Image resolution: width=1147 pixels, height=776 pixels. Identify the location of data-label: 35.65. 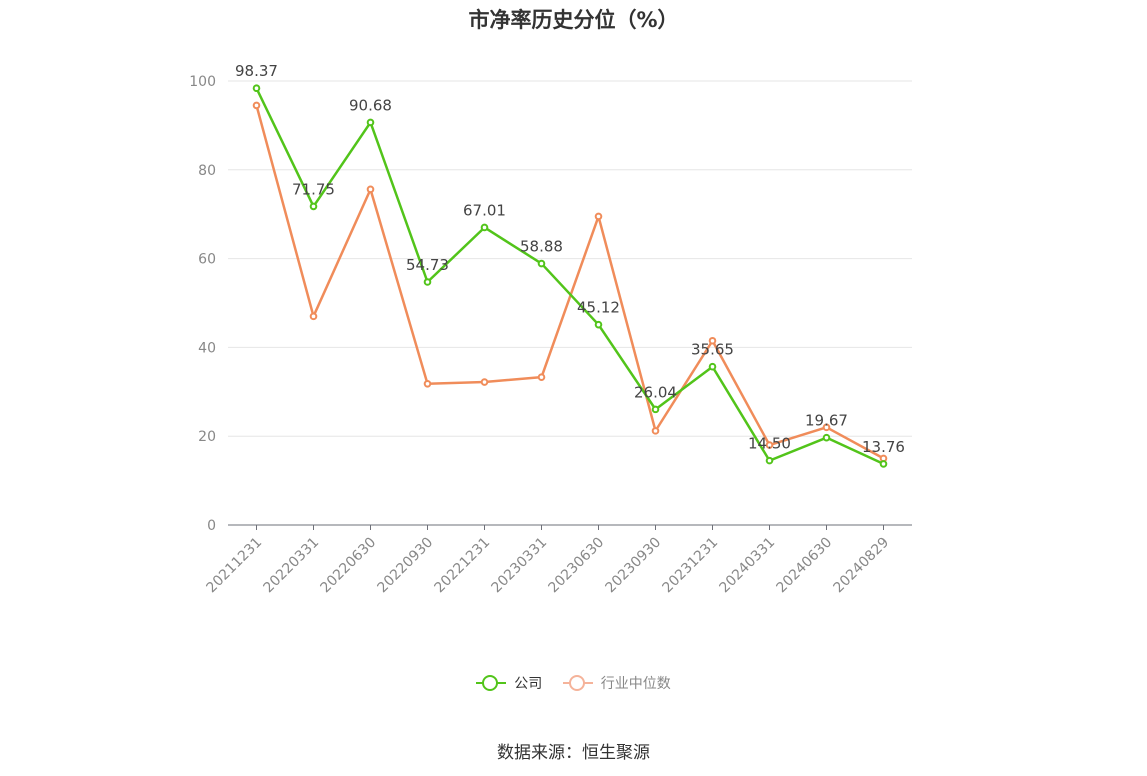
(712, 350).